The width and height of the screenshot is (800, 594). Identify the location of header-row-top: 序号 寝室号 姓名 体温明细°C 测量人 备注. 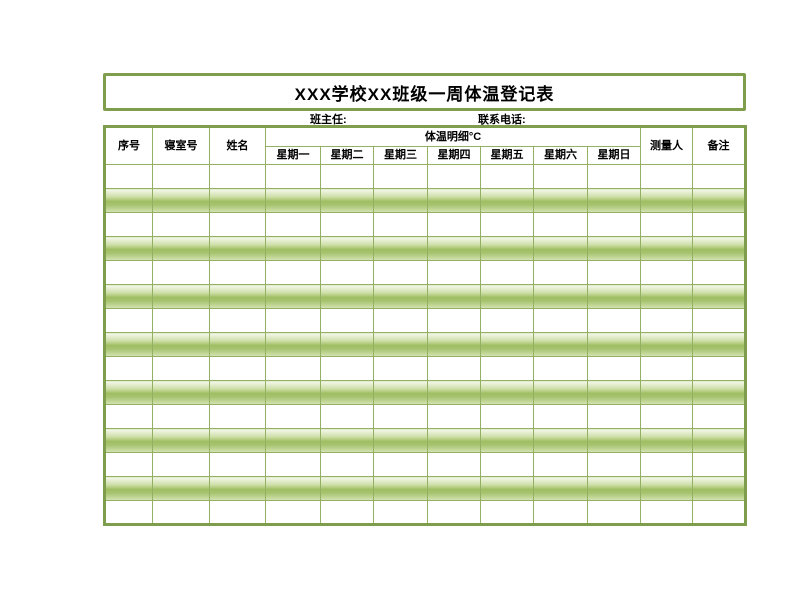
(425, 145).